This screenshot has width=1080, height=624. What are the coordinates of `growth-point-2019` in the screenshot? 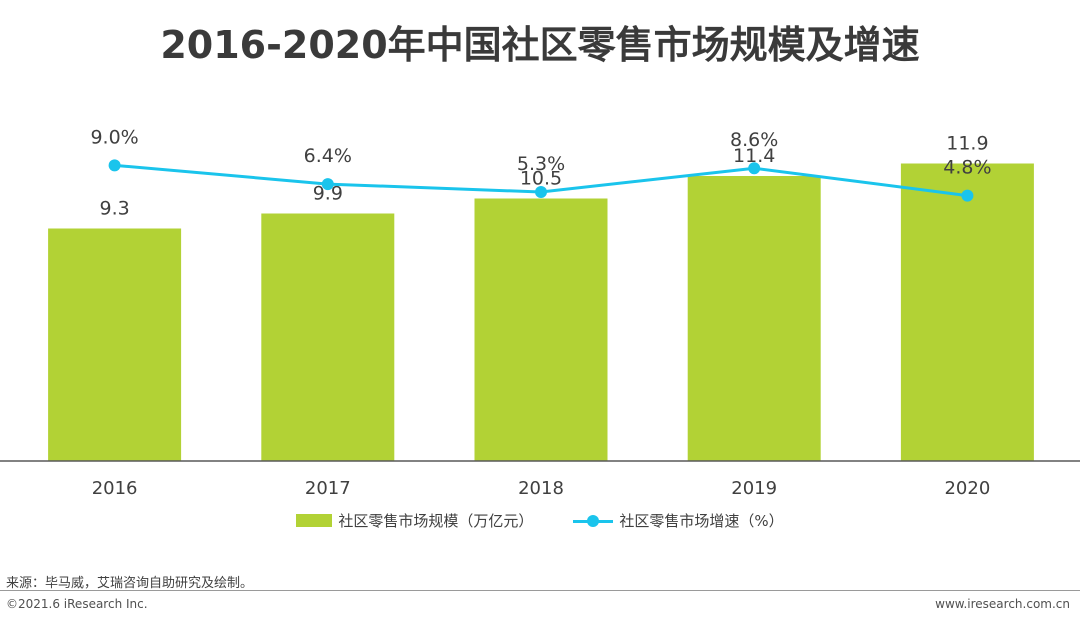 It's located at (754, 168).